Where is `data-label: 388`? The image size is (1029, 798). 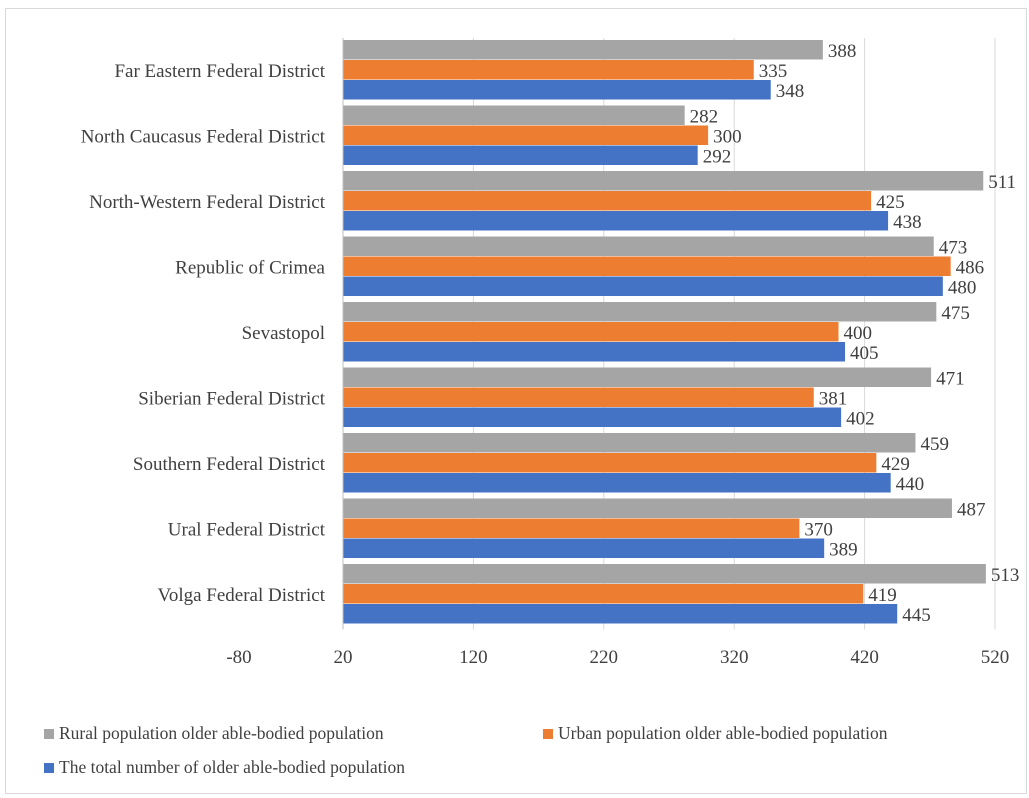
data-label: 388 is located at coordinates (842, 51).